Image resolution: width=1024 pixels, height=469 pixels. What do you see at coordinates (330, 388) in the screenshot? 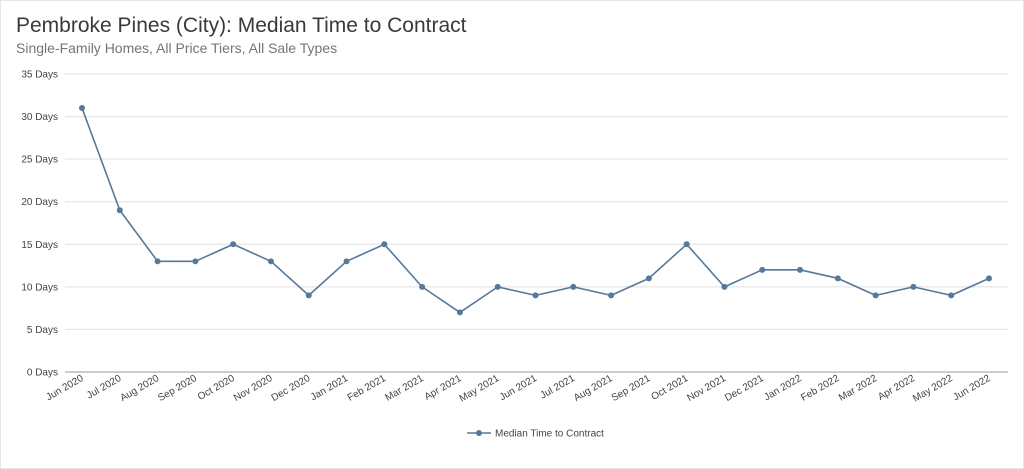
I see `x-tick-label: Jan 2021` at bounding box center [330, 388].